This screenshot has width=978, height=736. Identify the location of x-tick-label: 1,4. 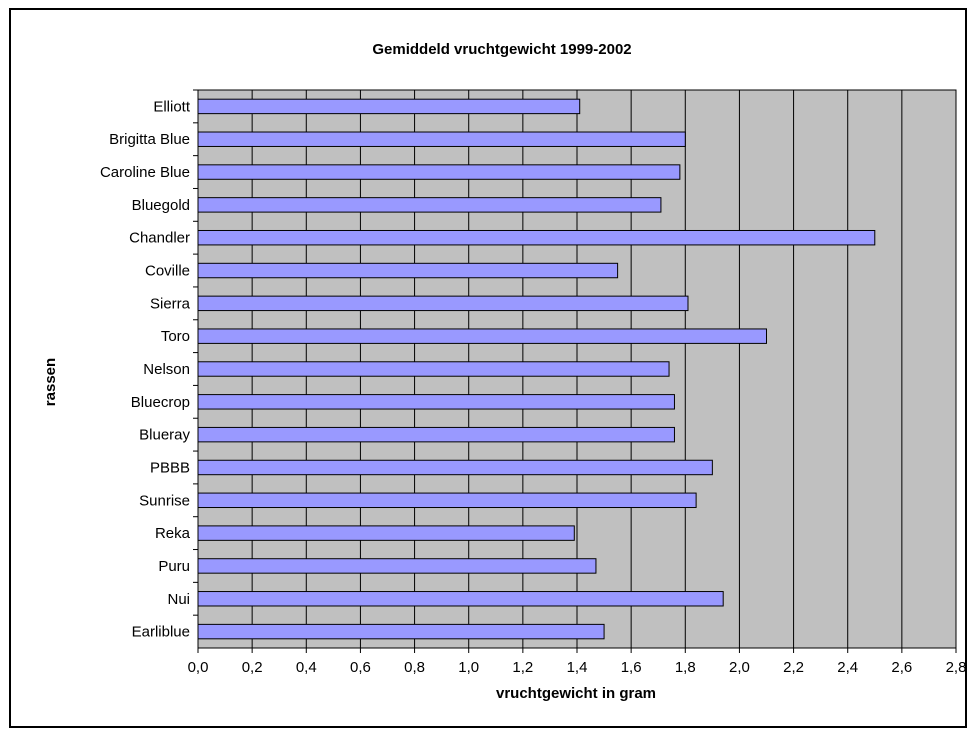
(577, 667).